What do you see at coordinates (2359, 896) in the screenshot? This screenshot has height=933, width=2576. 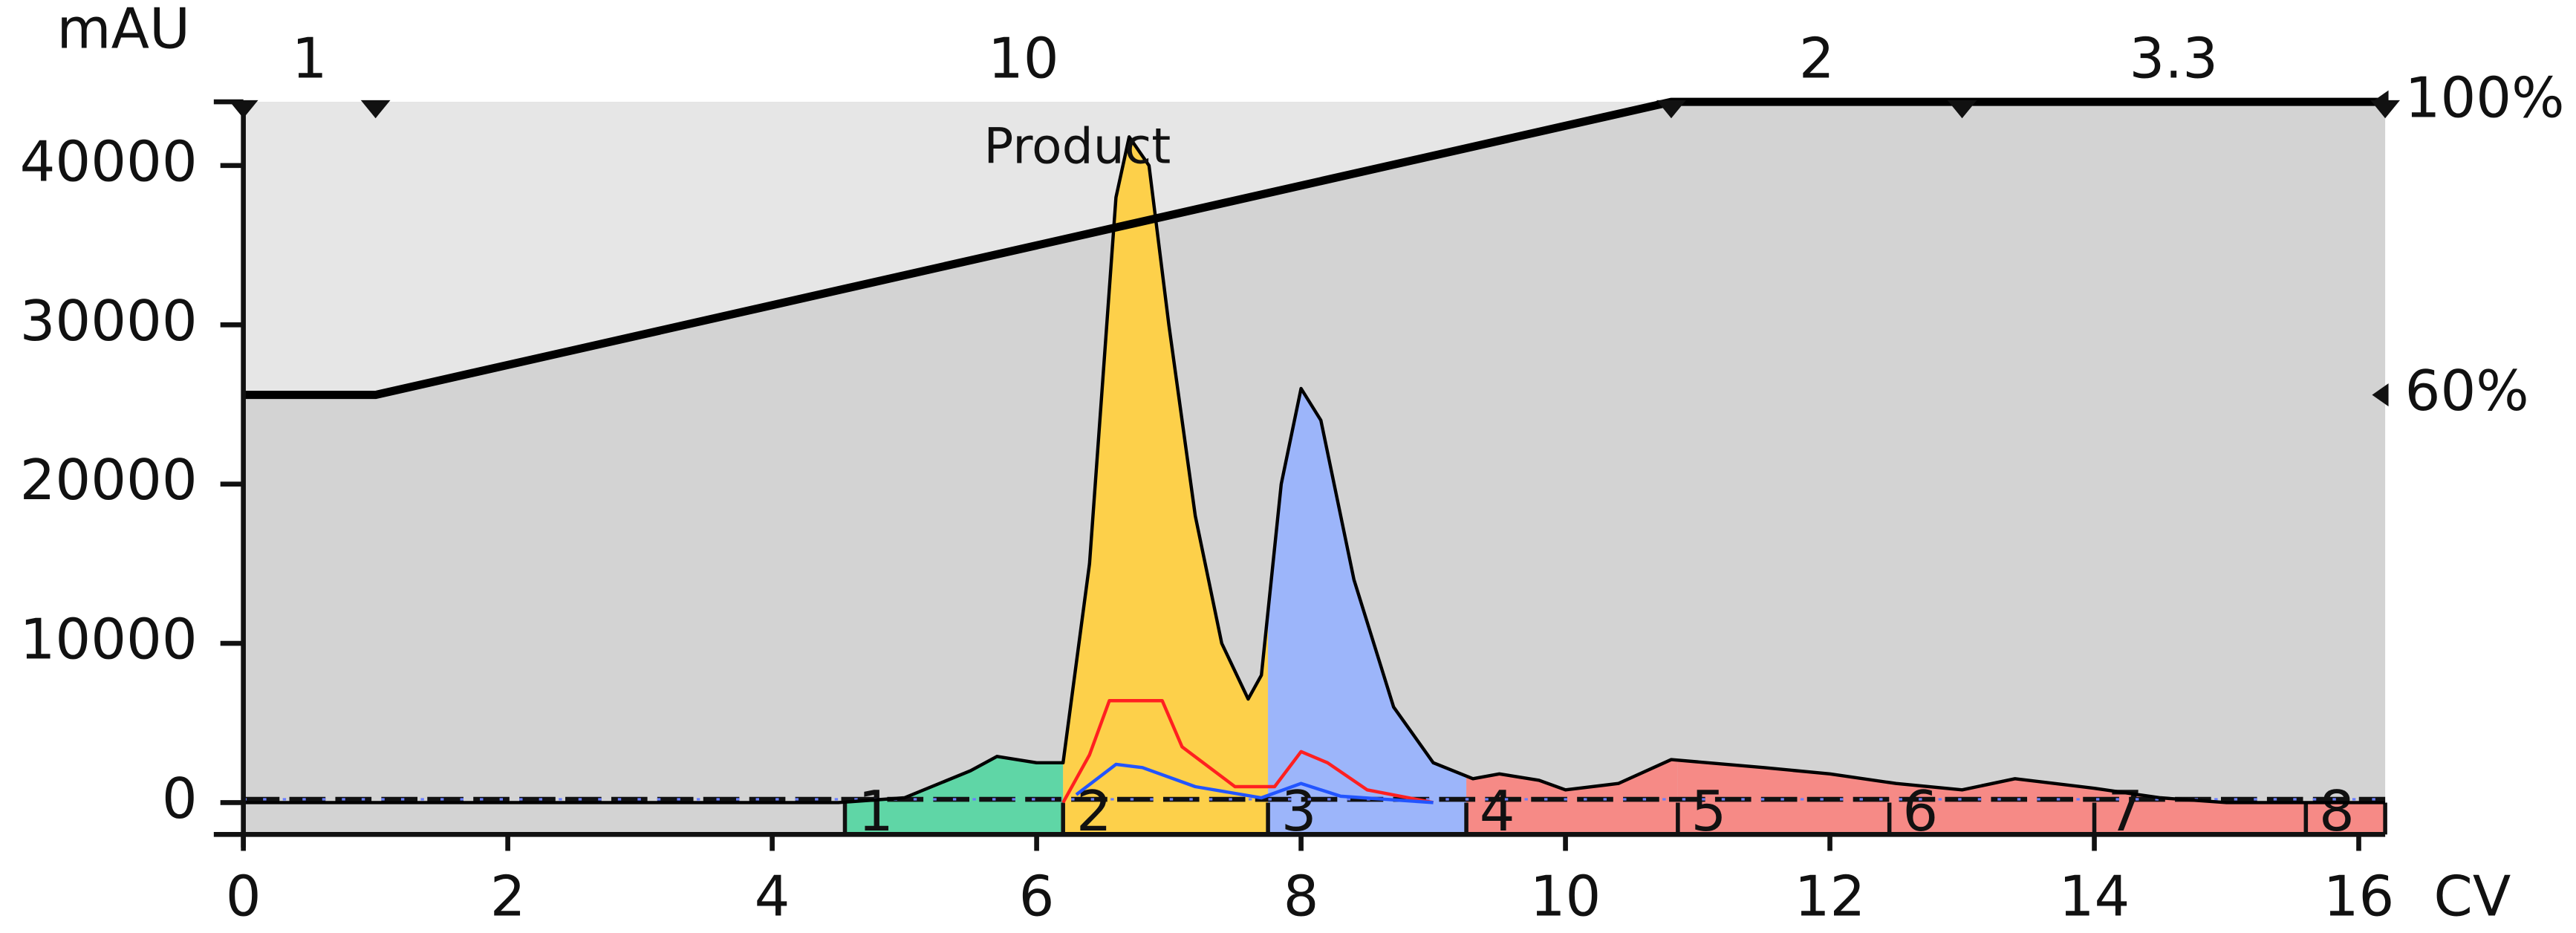 I see `x-tick-label: 16` at bounding box center [2359, 896].